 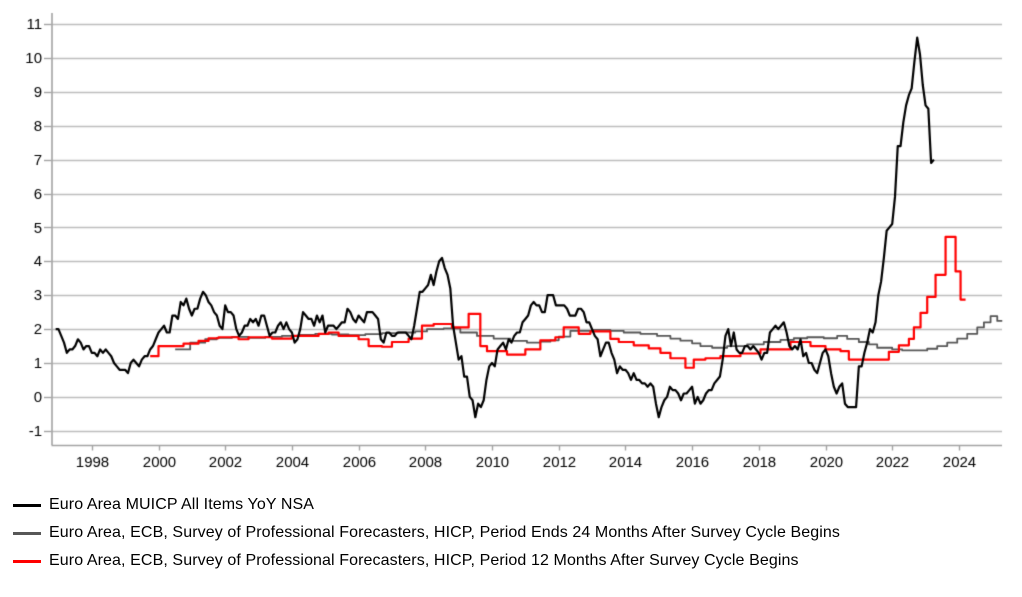 I want to click on legend-item-muicp: Euro Area MUICP All Items YoY NSA, so click(x=517, y=505).